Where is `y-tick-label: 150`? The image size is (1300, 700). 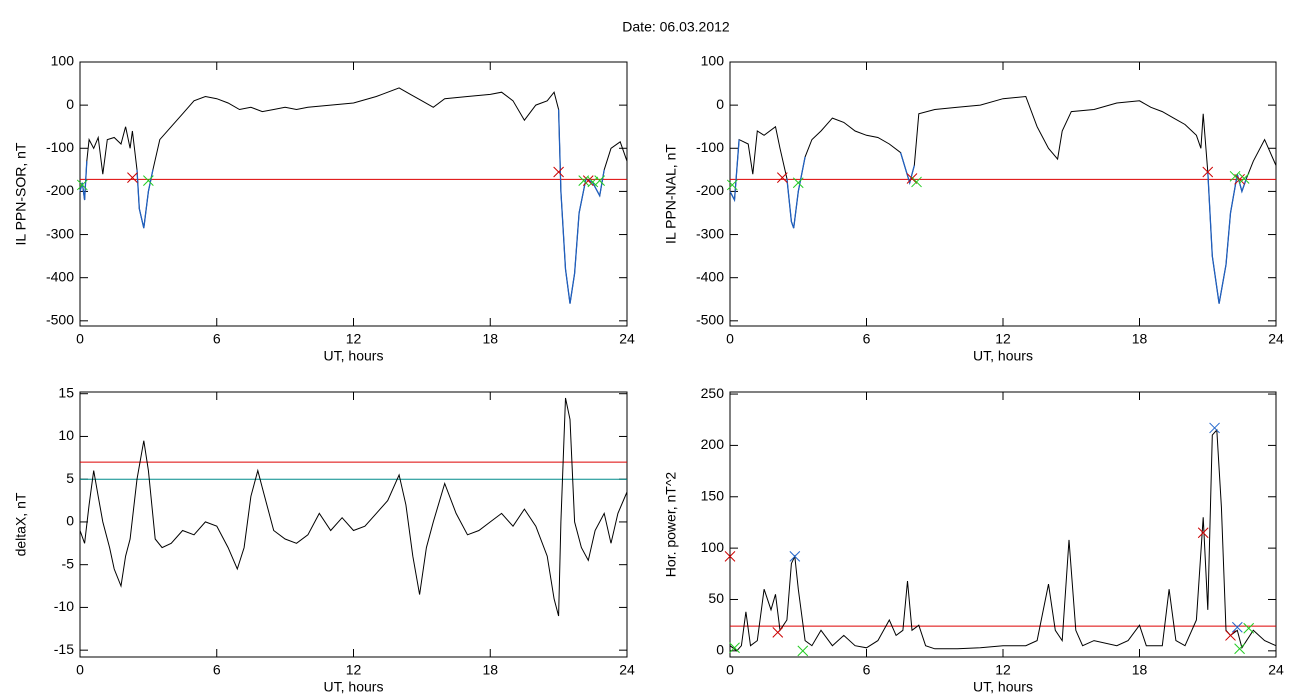 y-tick-label: 150 is located at coordinates (713, 495).